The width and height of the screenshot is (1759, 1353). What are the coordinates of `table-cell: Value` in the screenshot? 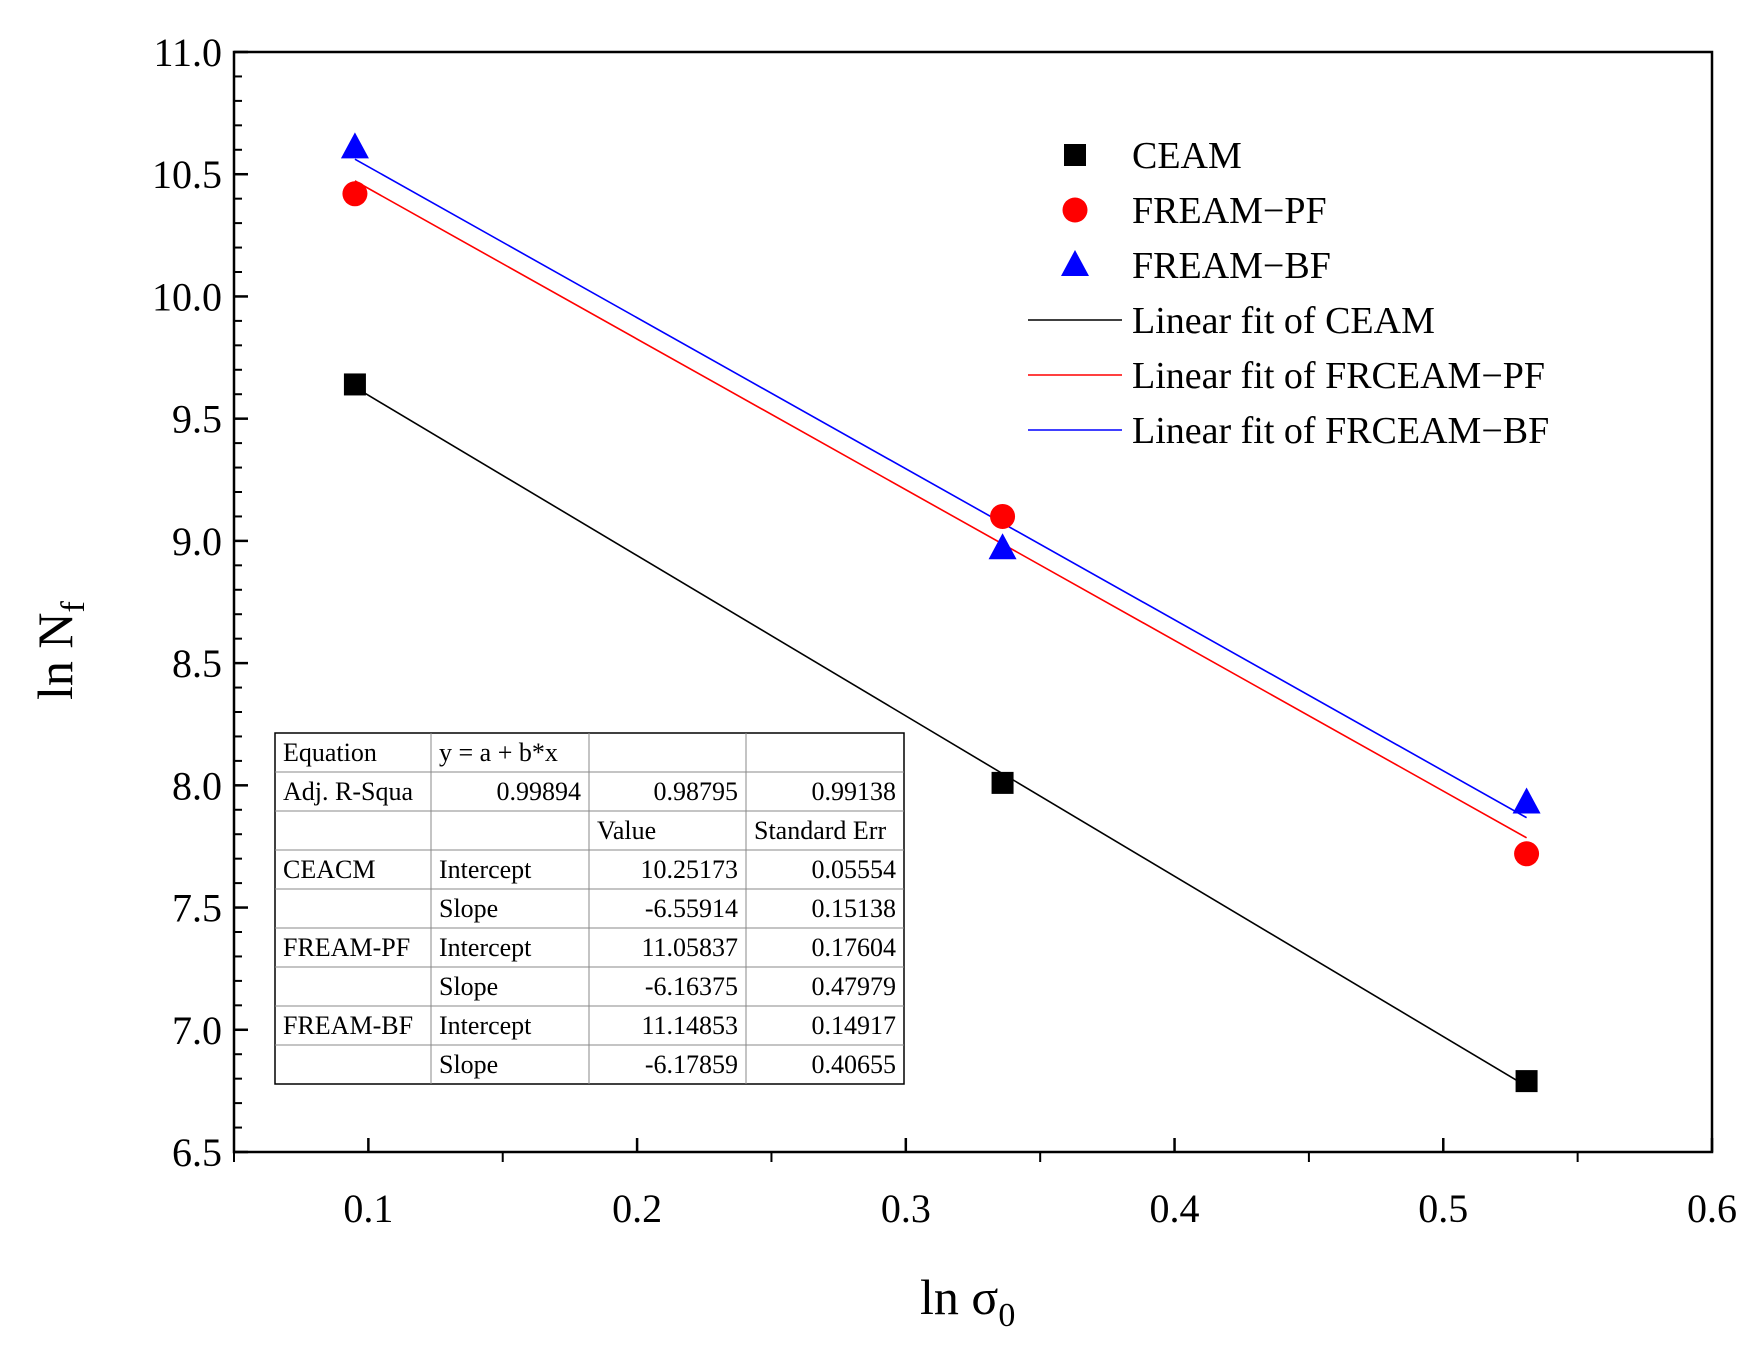 It's located at (626, 830).